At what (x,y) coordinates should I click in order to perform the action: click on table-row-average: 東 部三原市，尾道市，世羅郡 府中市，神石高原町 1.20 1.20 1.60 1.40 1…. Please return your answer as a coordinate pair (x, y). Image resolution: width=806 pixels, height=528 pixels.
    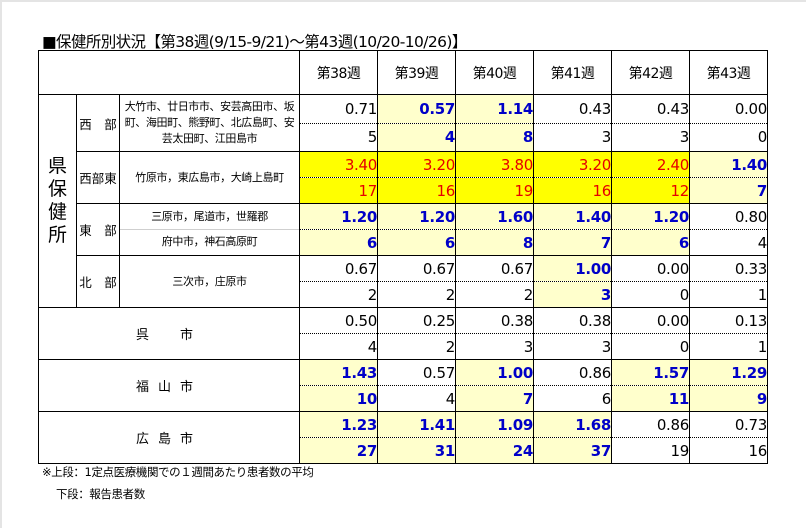
    Looking at the image, I should click on (404, 229).